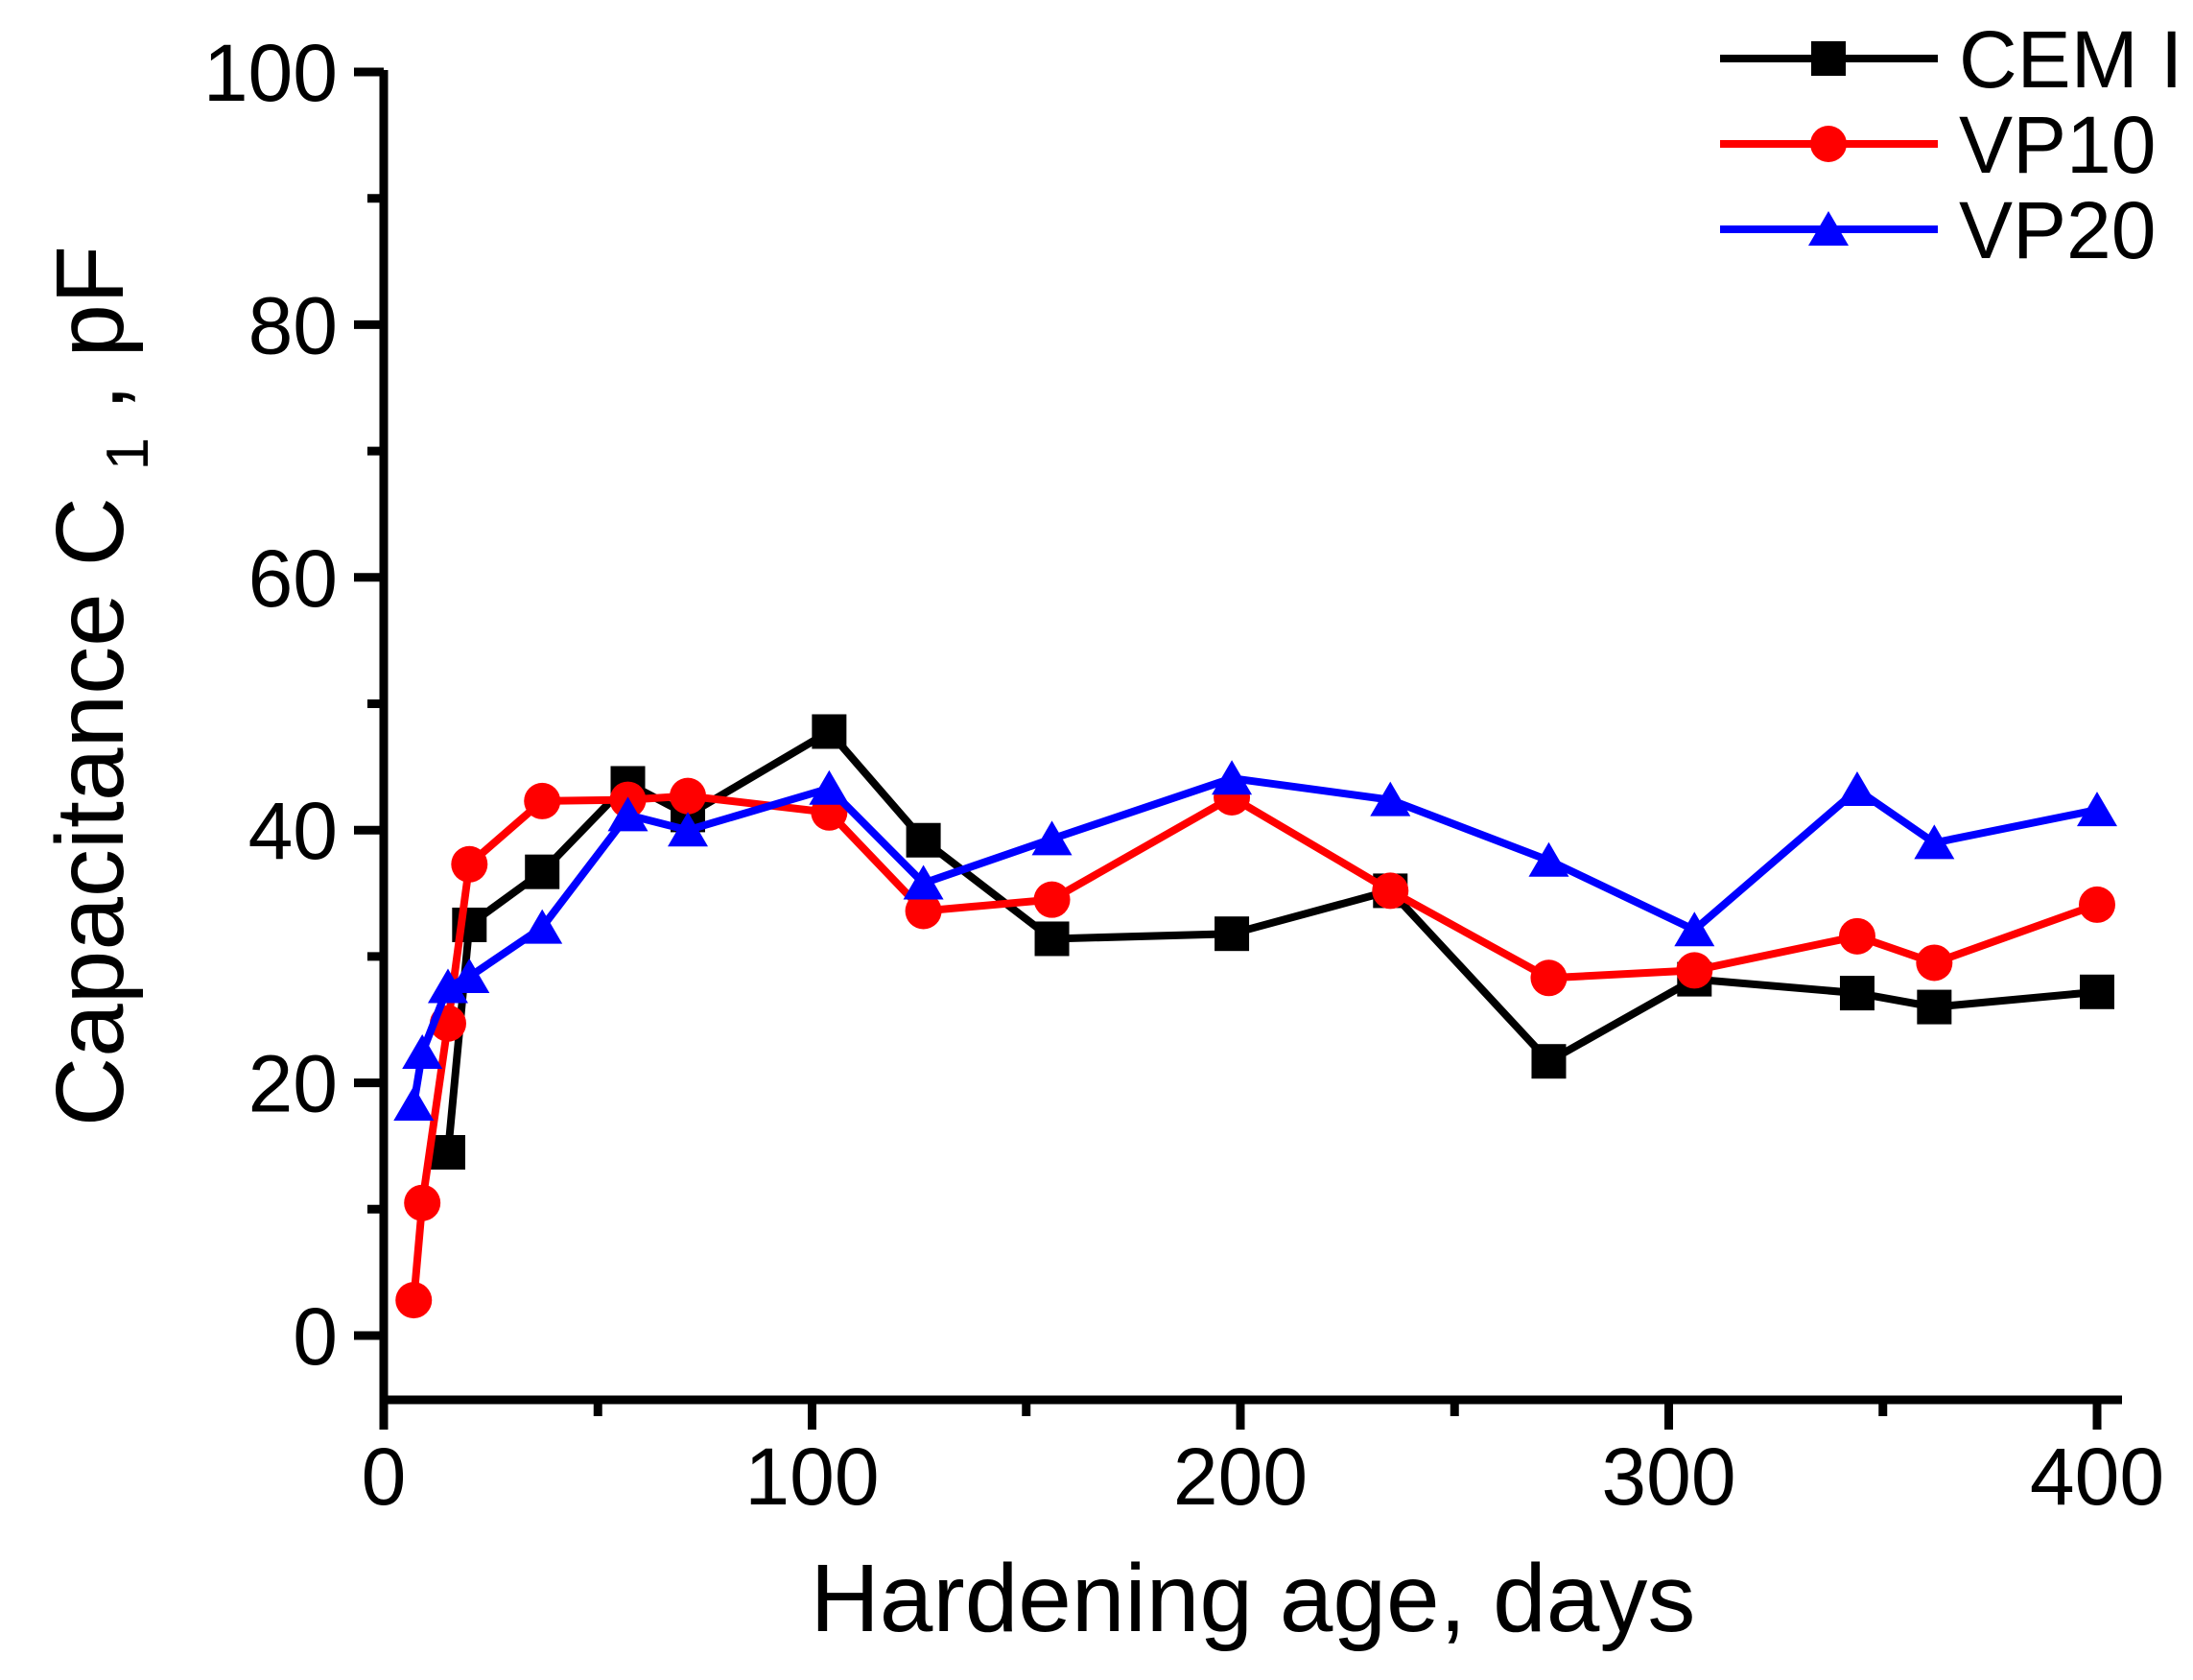 This screenshot has height=1680, width=2193. Describe the element at coordinates (1253, 1599) in the screenshot. I see `x-axis-title: Hardening age, days` at that location.